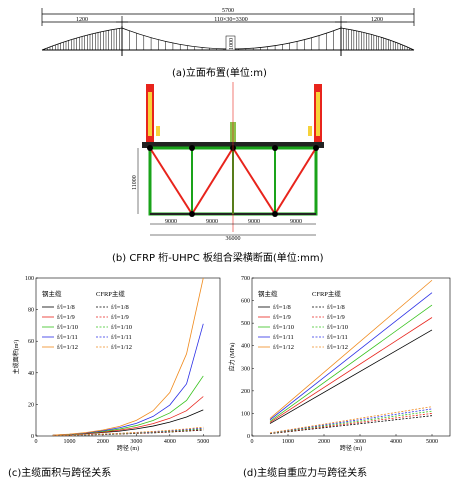  What do you see at coordinates (219, 73) in the screenshot?
I see `caption-a: (a)立面布置(单位:m)` at bounding box center [219, 73].